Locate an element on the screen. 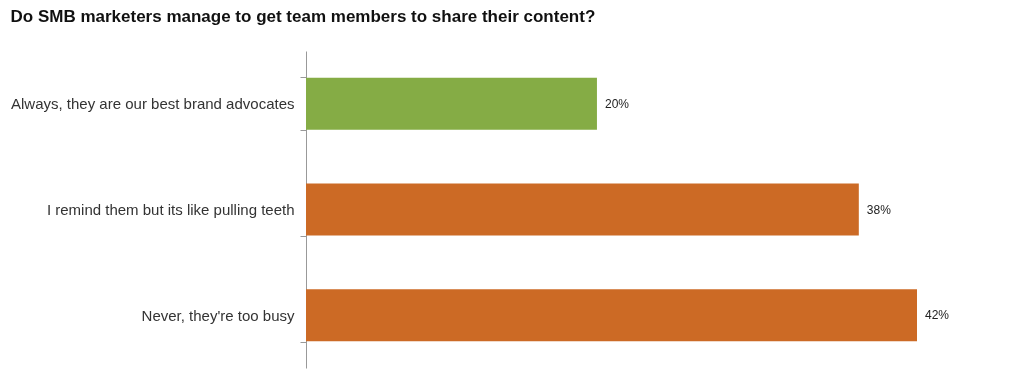 This screenshot has height=391, width=1024. y-tick-label: I remind them but its like pulling teeth is located at coordinates (170, 209).